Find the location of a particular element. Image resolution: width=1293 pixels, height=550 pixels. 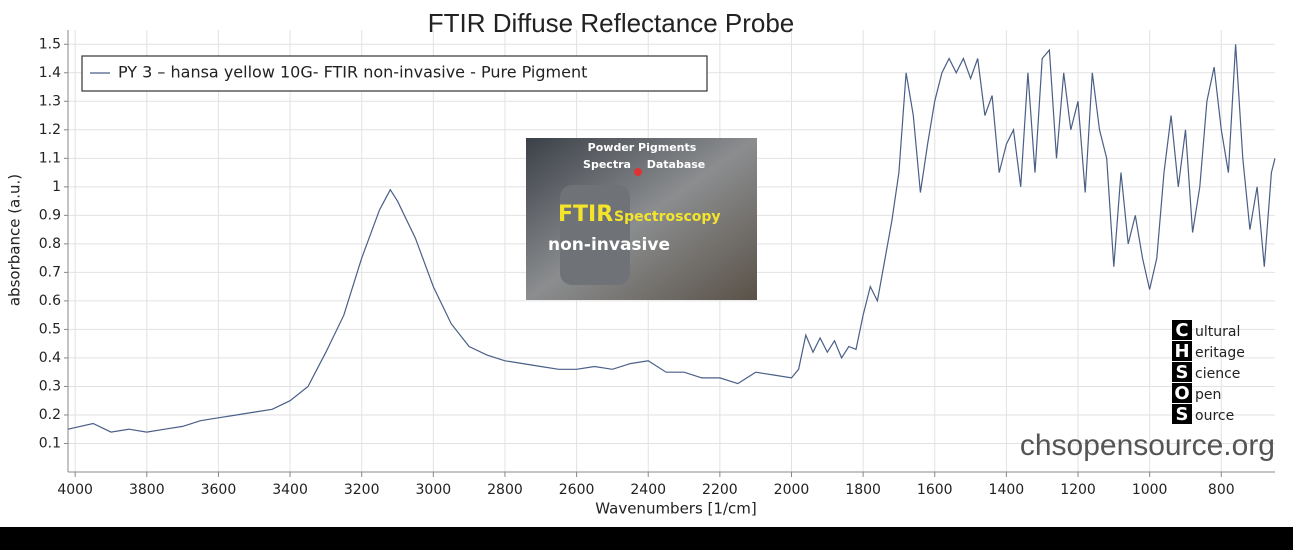

y-tick-label: 0.5 is located at coordinates (50, 329).